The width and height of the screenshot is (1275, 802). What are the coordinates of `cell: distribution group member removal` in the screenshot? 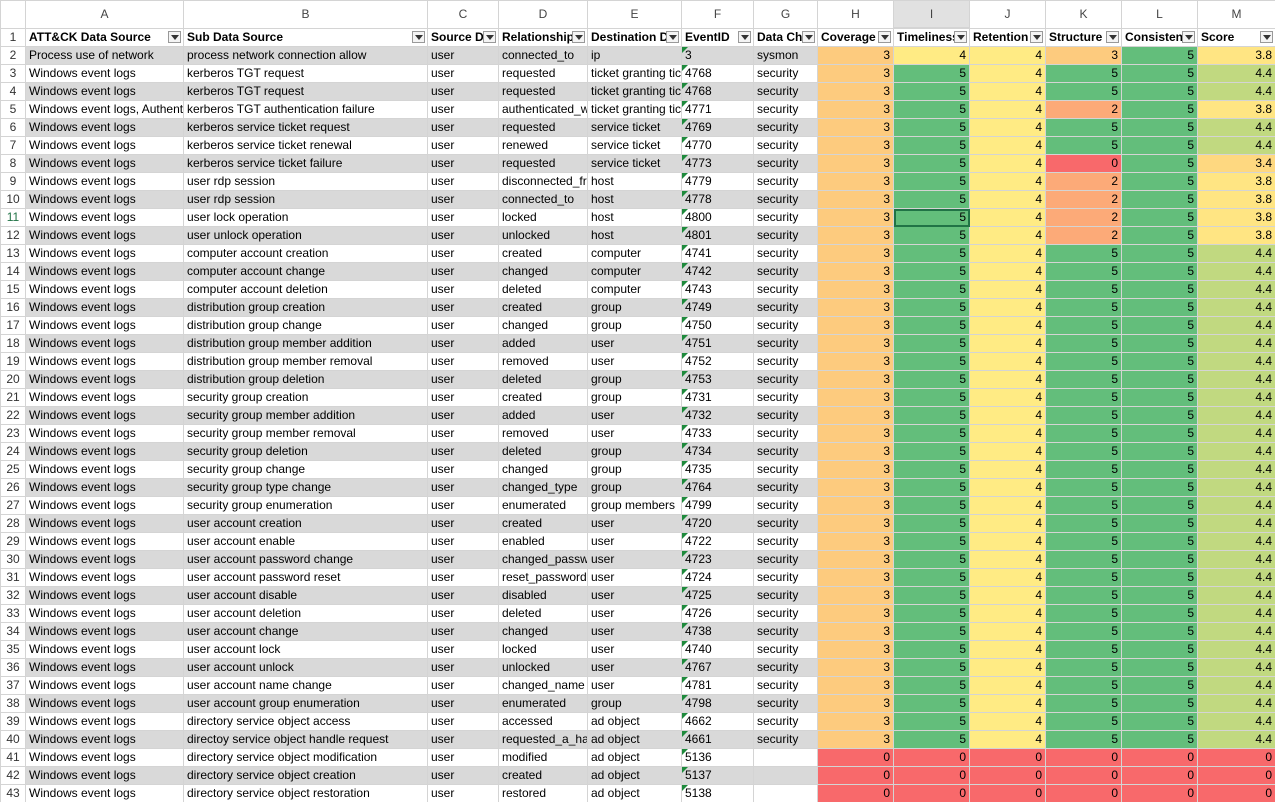 It's located at (305, 361).